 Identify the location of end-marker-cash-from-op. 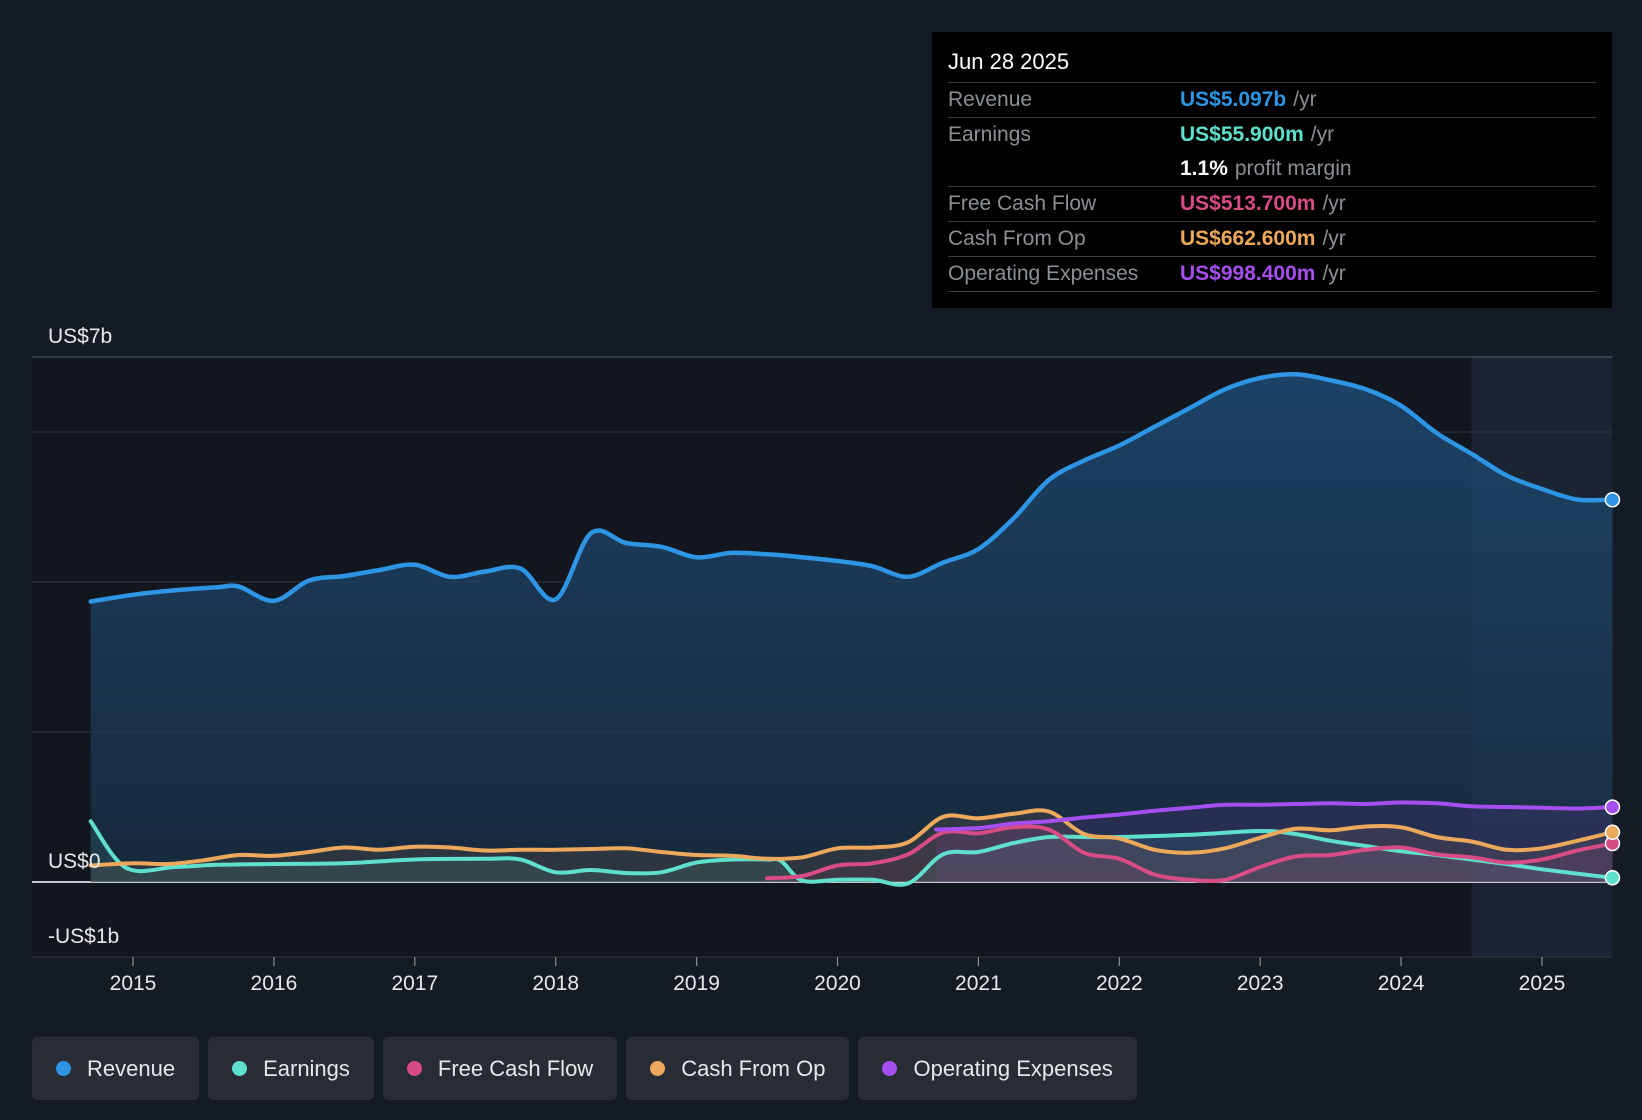
(1612, 832).